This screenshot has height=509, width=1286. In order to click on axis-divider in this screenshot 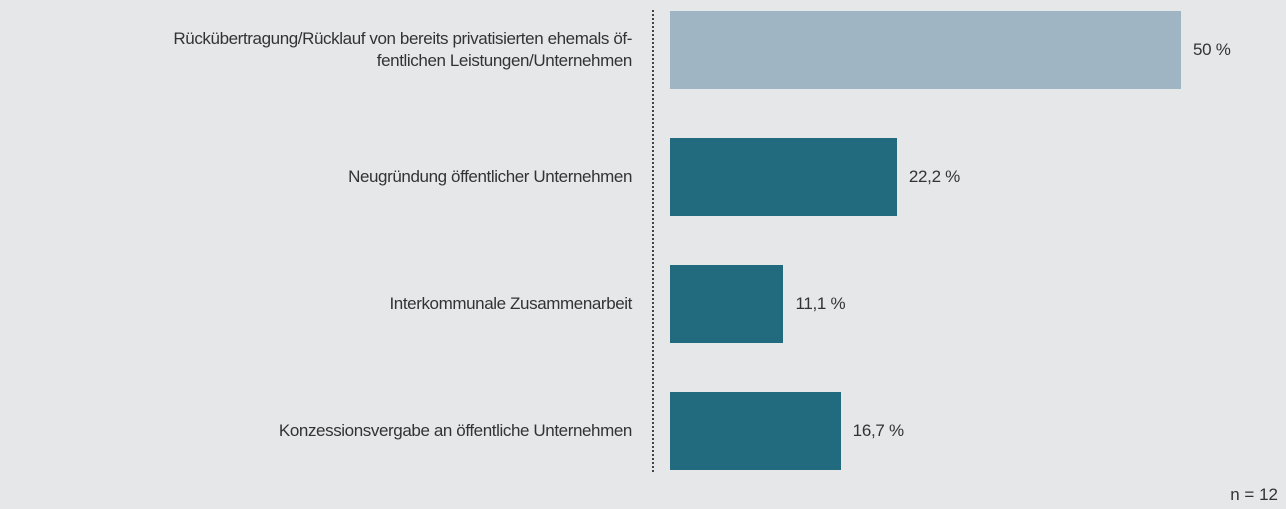, I will do `click(653, 241)`.